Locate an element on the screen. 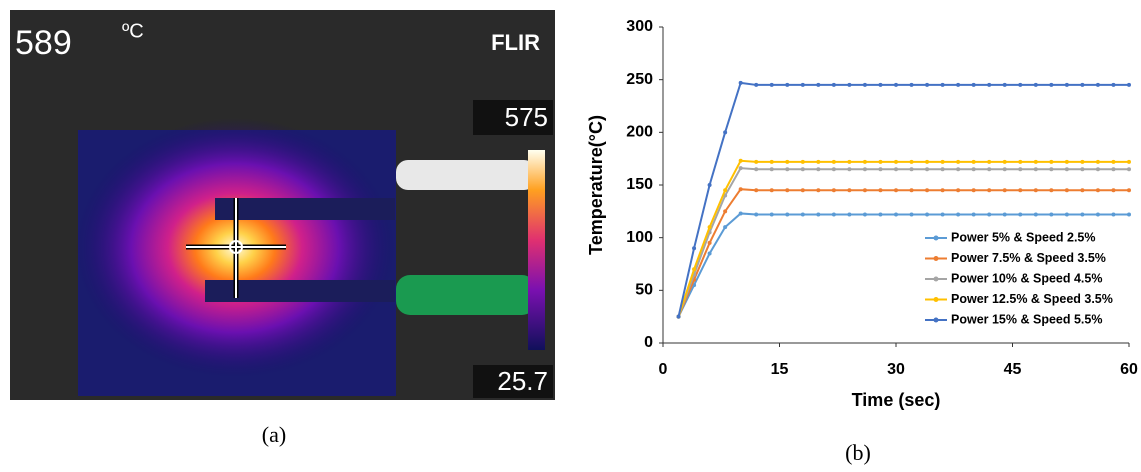  brand: FLIR is located at coordinates (515, 42).